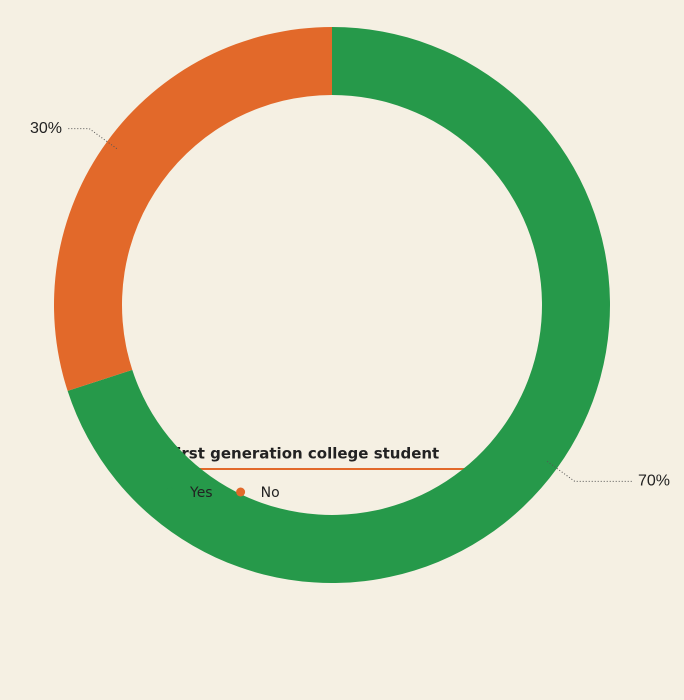 The height and width of the screenshot is (700, 684). I want to click on data-label: 30%, so click(46, 128).